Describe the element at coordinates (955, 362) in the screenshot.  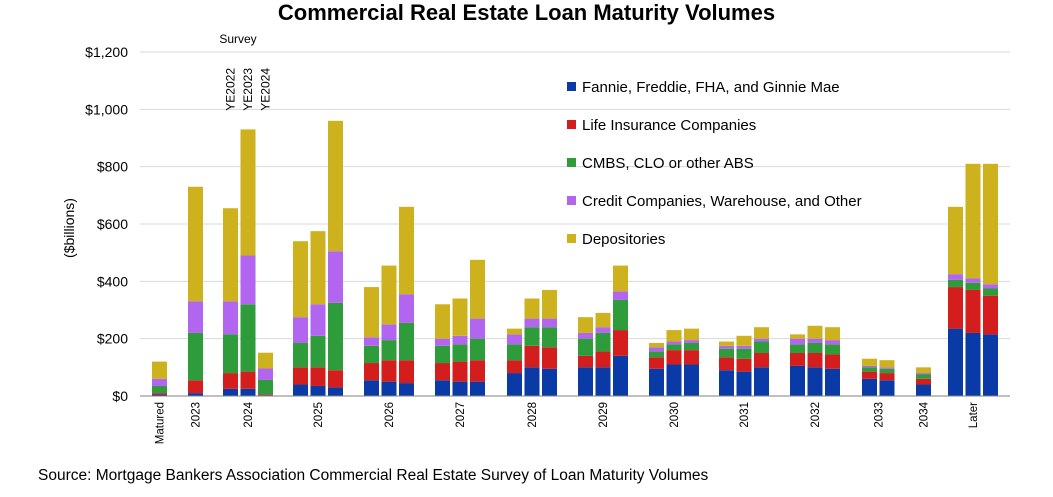
I see `bar-segment-later-1-s1` at that location.